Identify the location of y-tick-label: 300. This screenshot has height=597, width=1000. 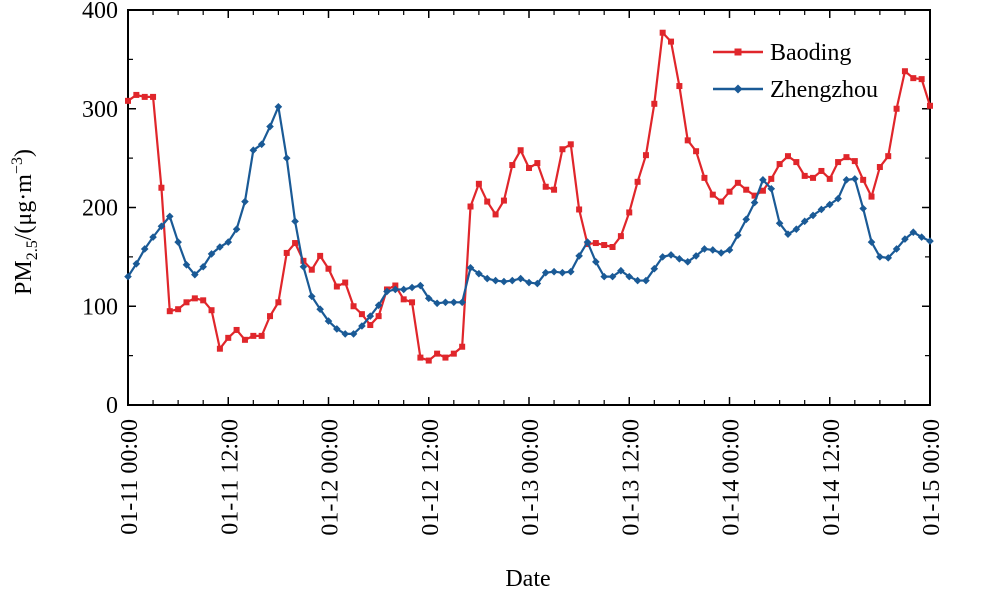
(100, 110).